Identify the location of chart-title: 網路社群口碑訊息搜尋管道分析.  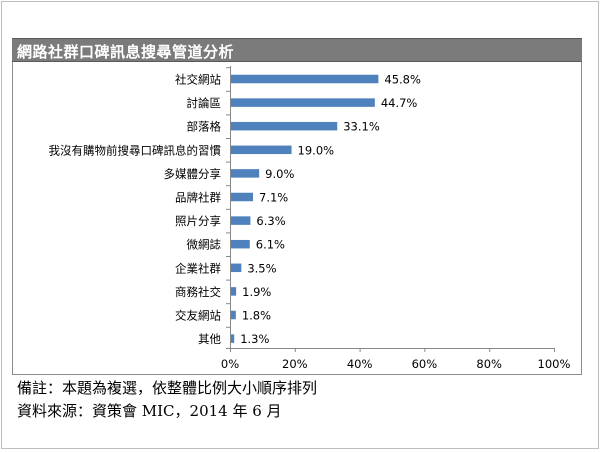
(126, 52).